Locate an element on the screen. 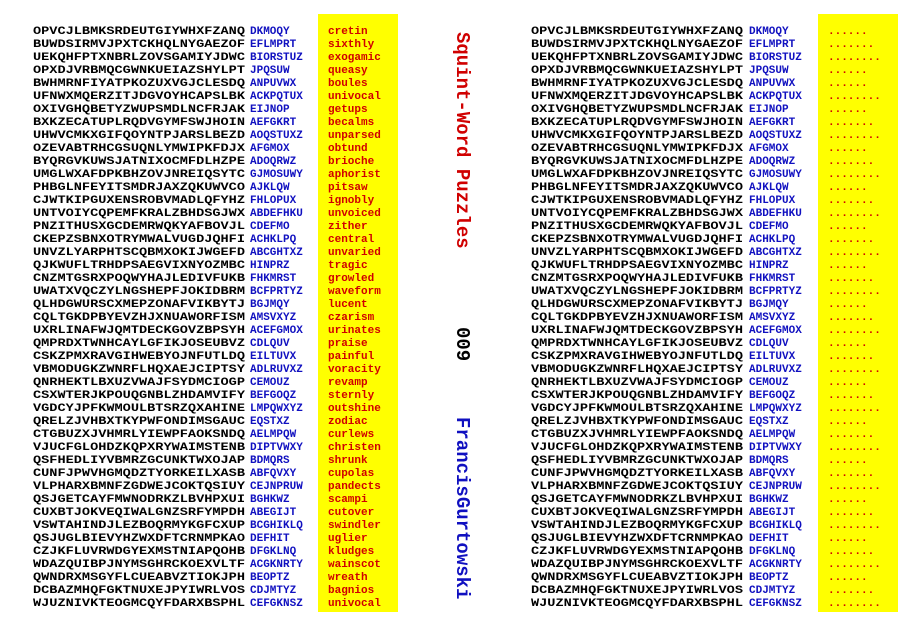 Image resolution: width=924 pixels, height=629 pixels. letter-key: CDEFMO is located at coordinates (270, 227).